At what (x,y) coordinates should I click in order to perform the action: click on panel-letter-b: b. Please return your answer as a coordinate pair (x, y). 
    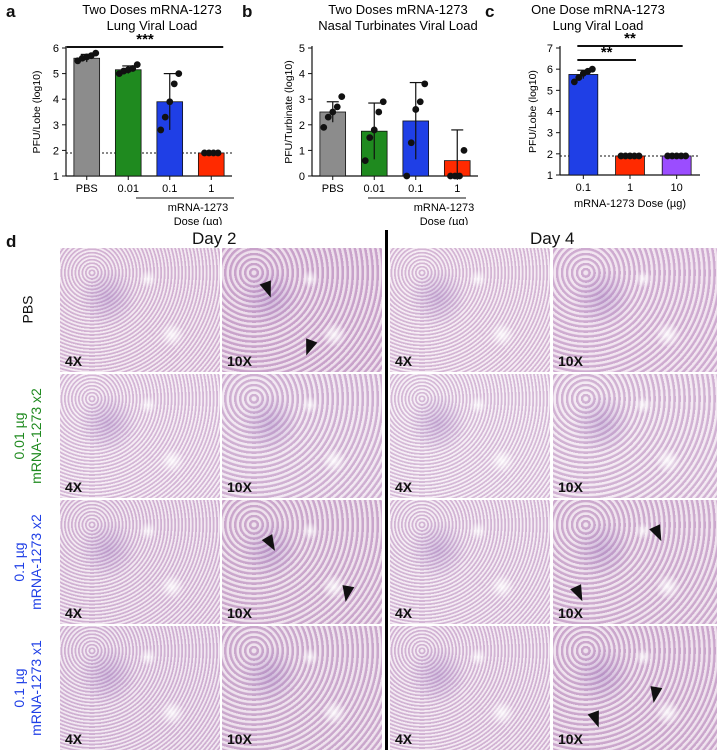
    Looking at the image, I should click on (247, 11).